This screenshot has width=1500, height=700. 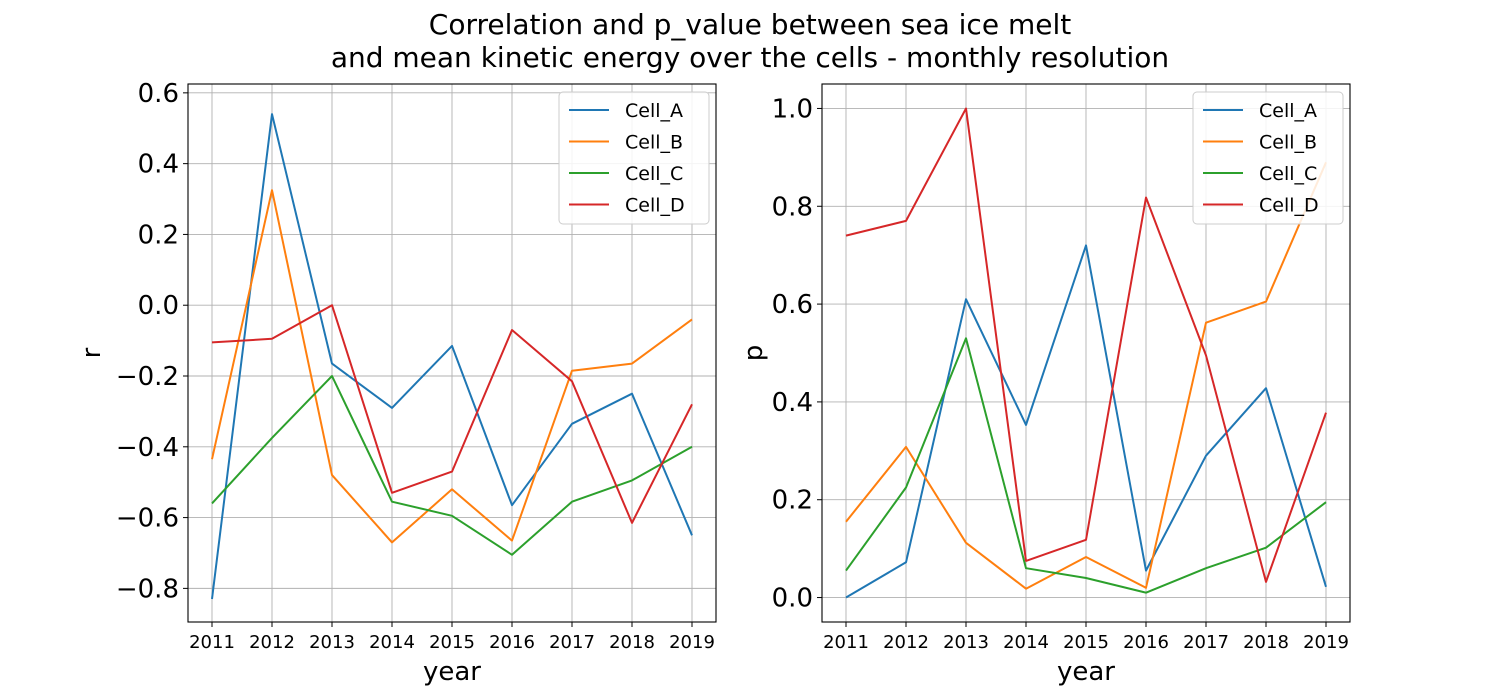 I want to click on y-tick-label: −0.2, so click(x=147, y=377).